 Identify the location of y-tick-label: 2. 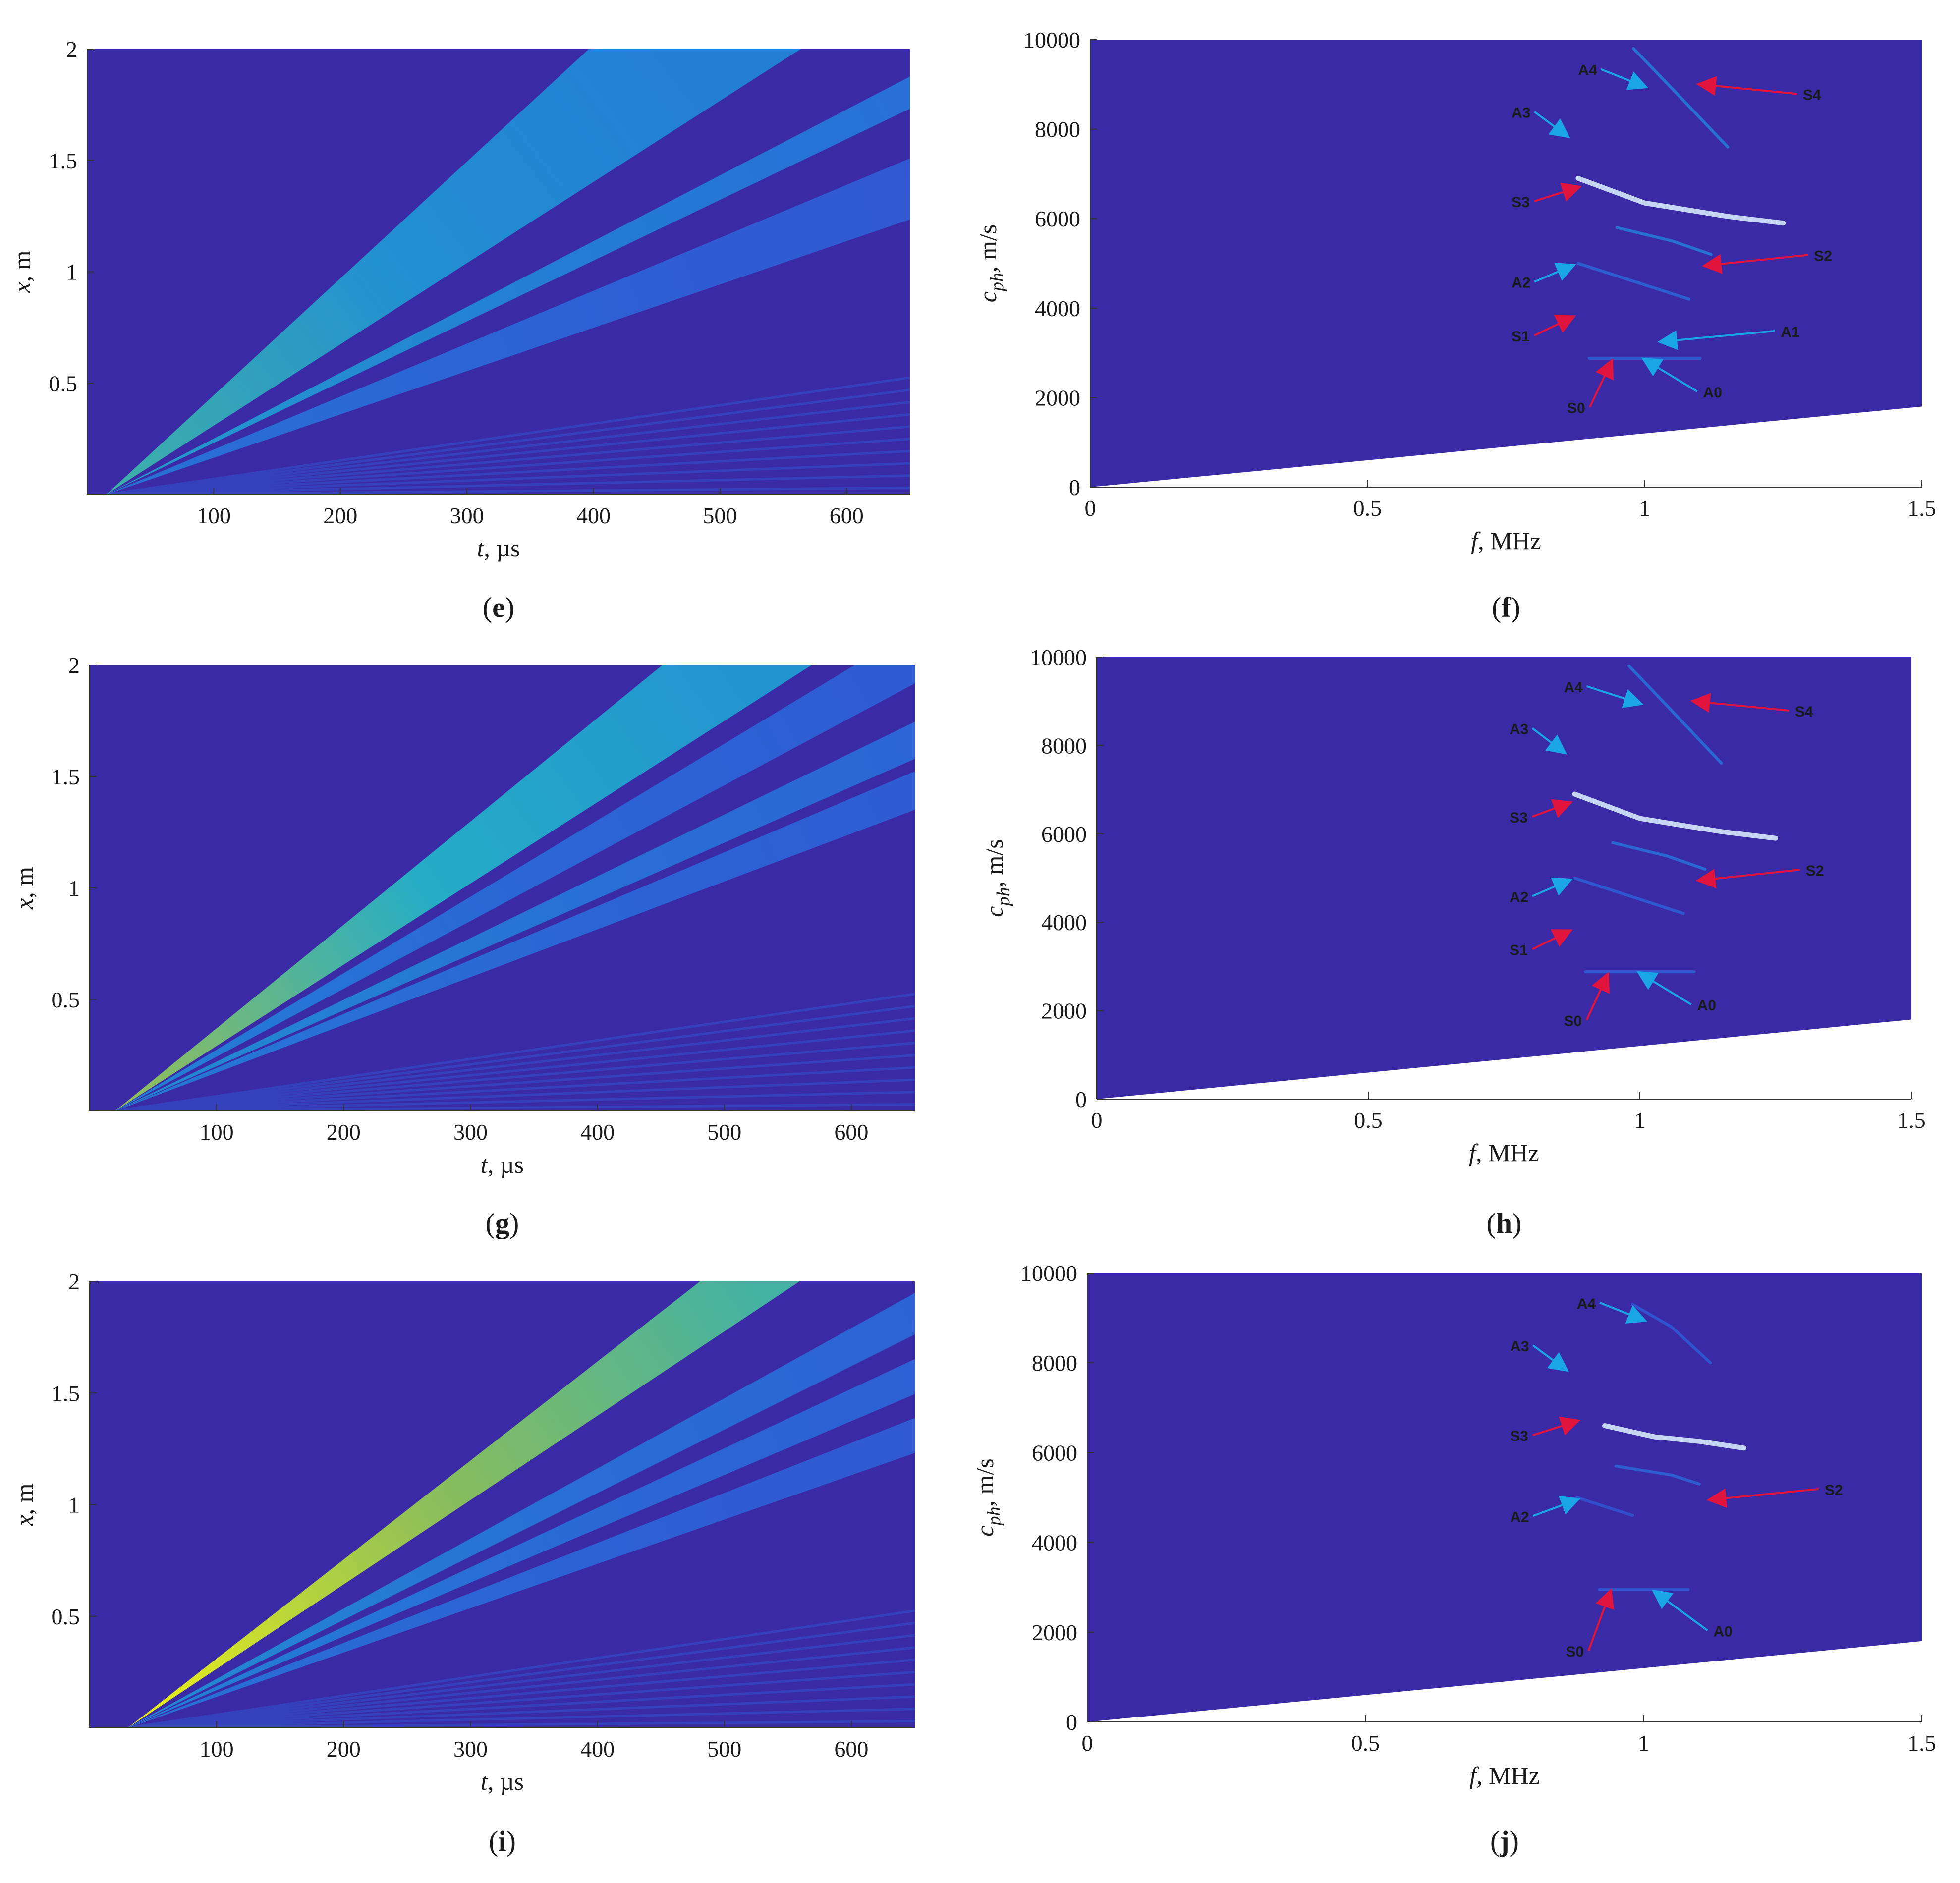
(74, 1281).